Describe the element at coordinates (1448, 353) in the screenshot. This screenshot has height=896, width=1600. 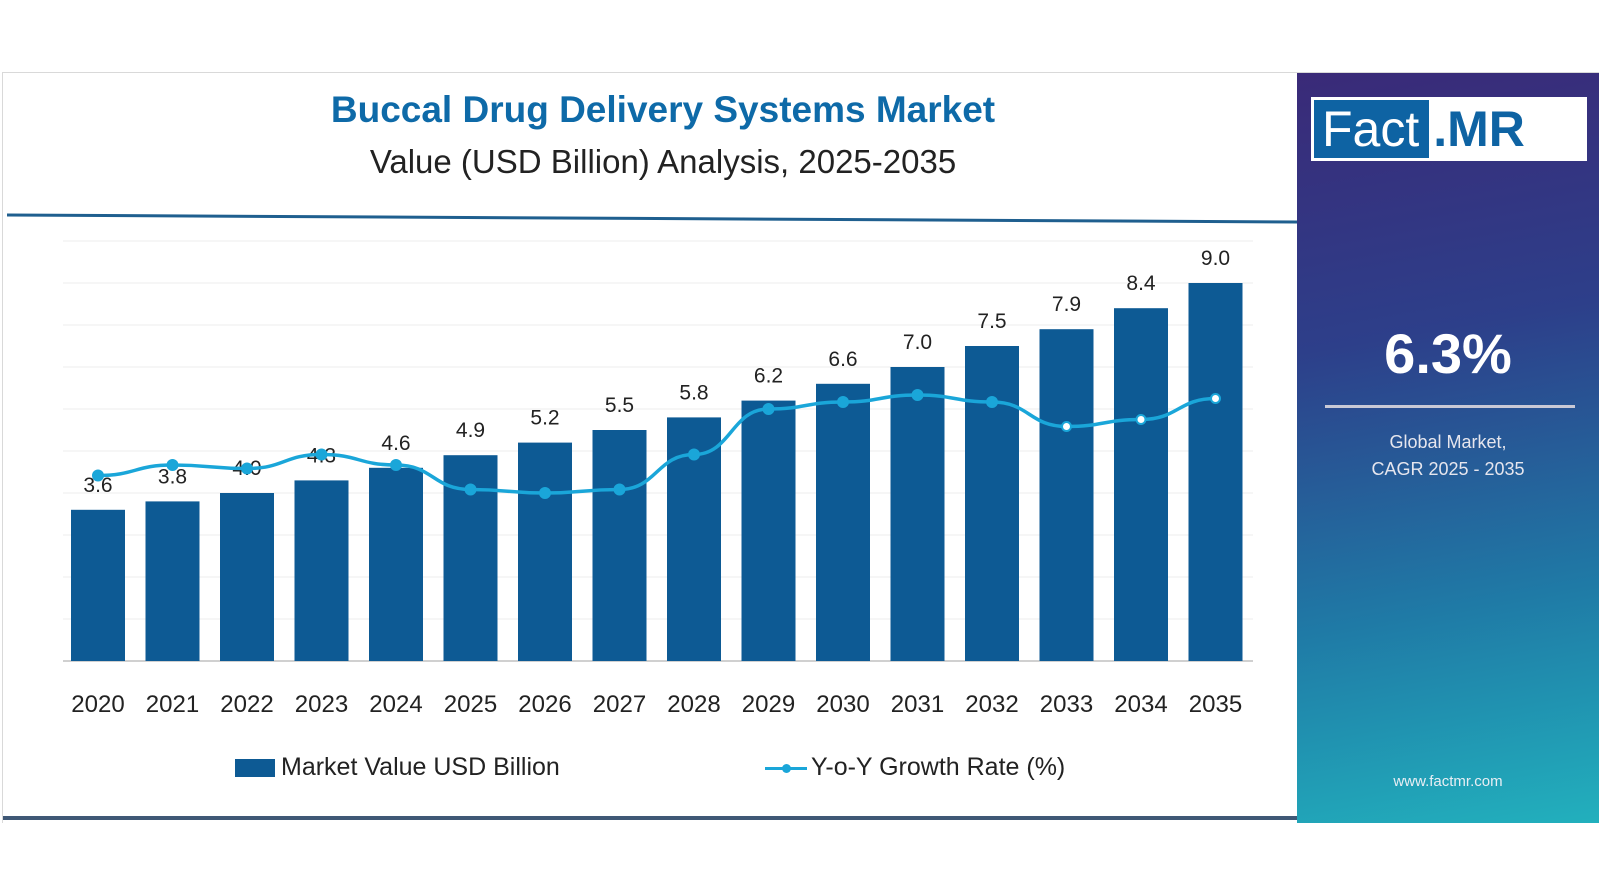
I see `cagr-value: 6.3%` at that location.